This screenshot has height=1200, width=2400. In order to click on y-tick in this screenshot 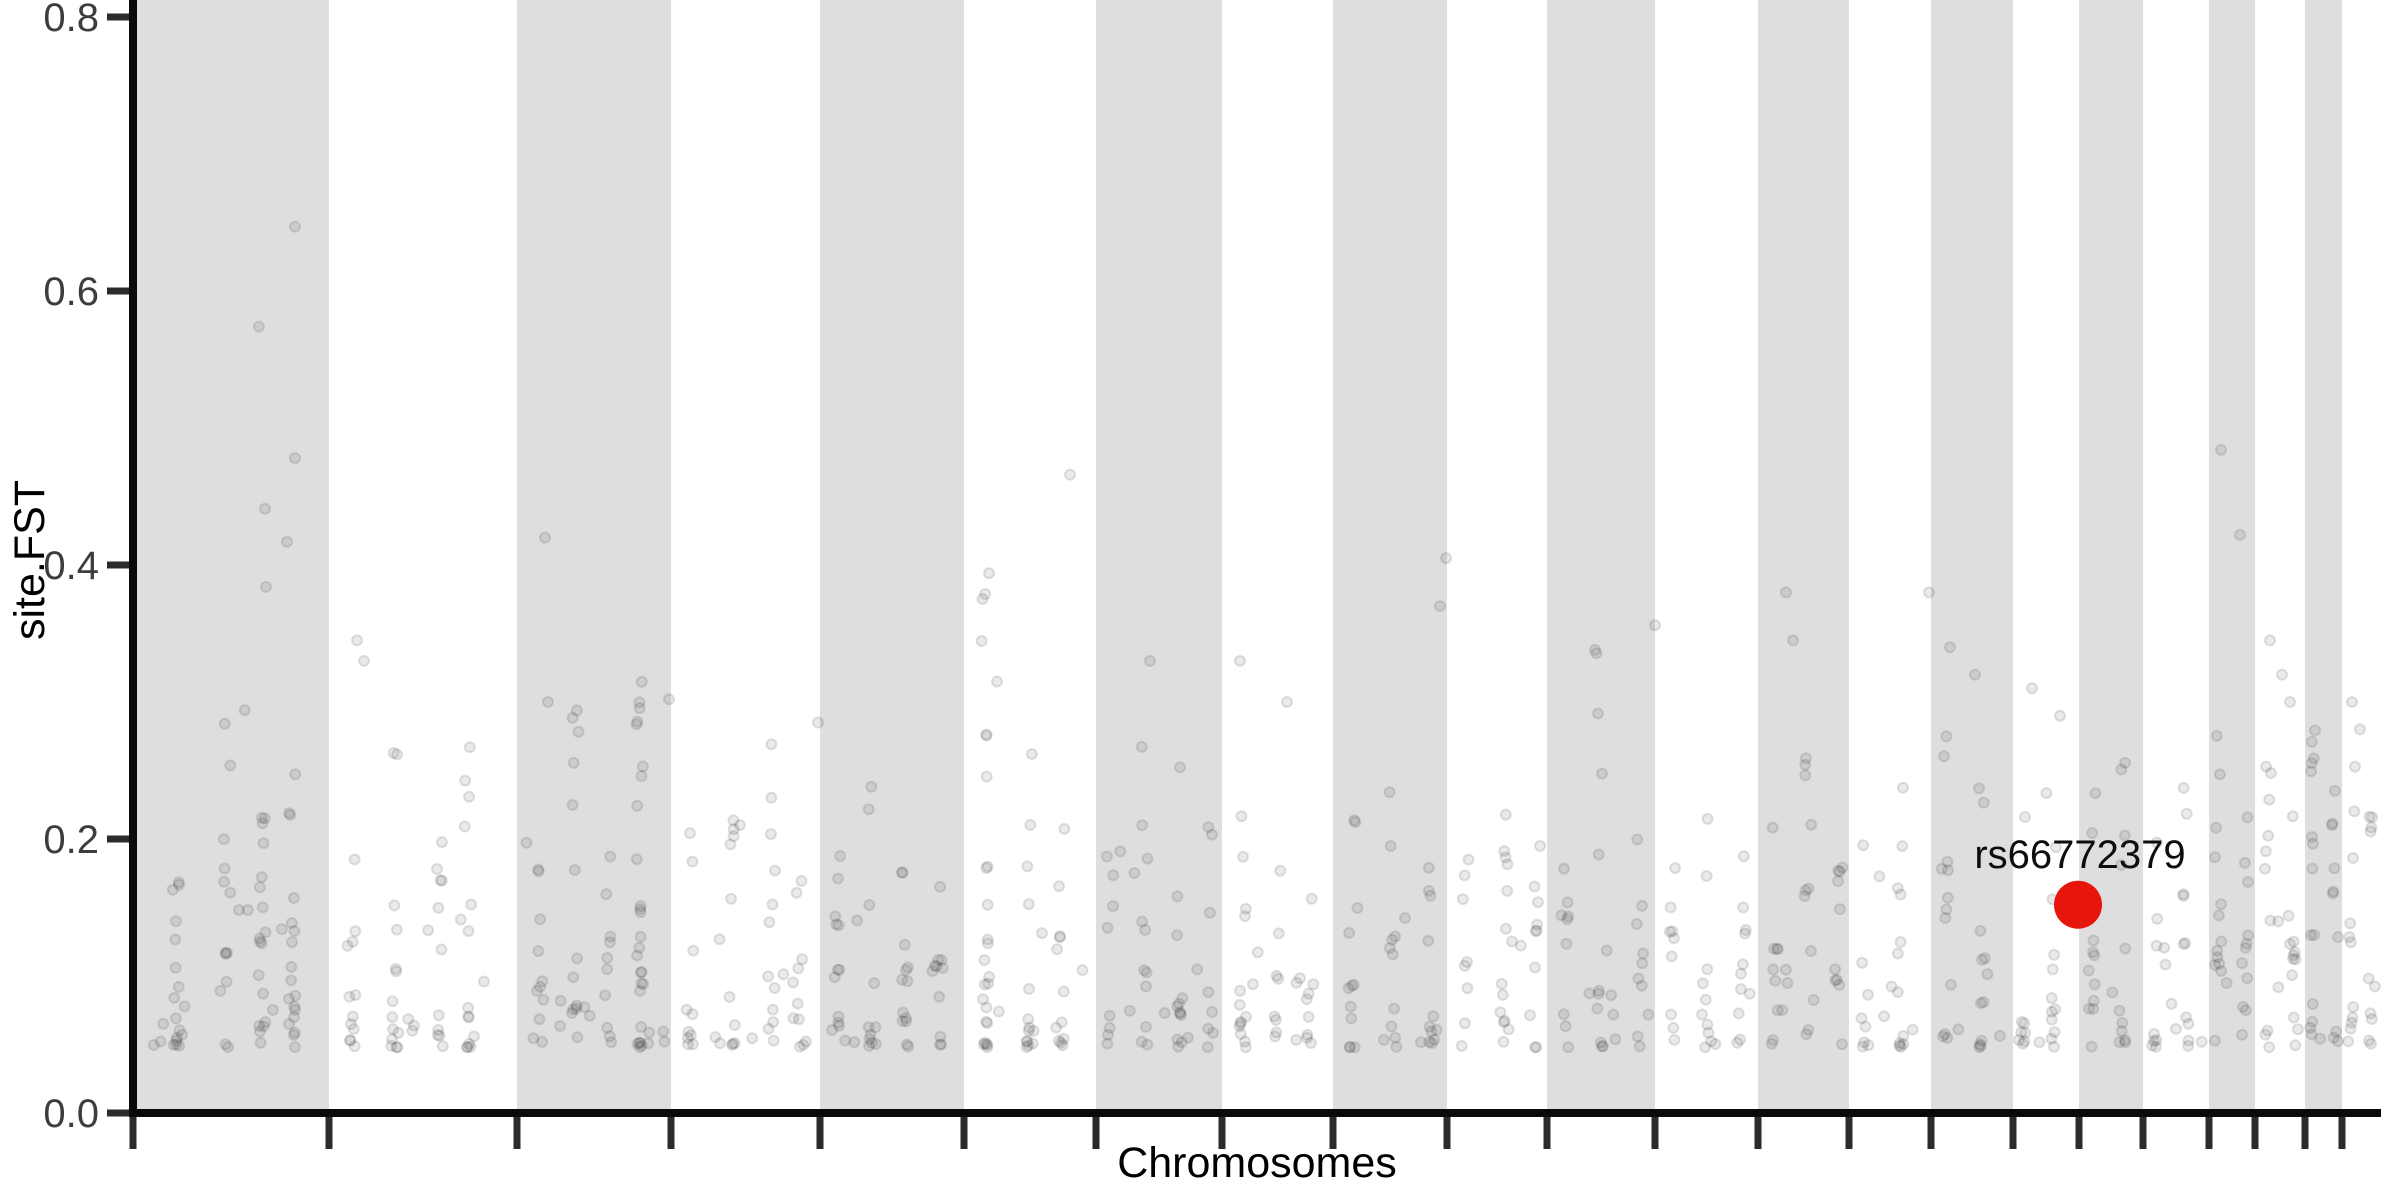, I will do `click(118, 1113)`.